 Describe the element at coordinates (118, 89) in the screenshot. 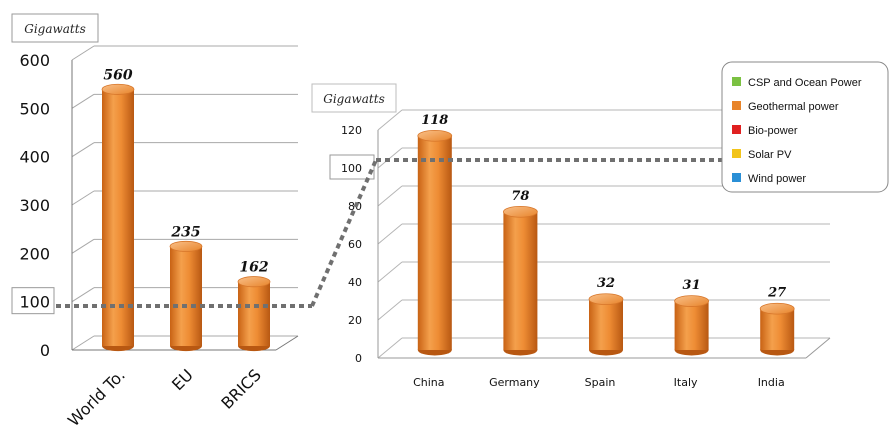

I see `left-bar-0-top` at that location.